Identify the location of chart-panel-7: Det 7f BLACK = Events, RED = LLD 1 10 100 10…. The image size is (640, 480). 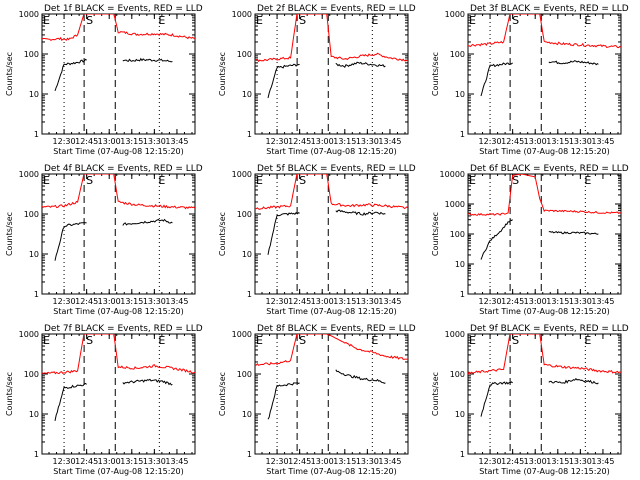
(104, 400).